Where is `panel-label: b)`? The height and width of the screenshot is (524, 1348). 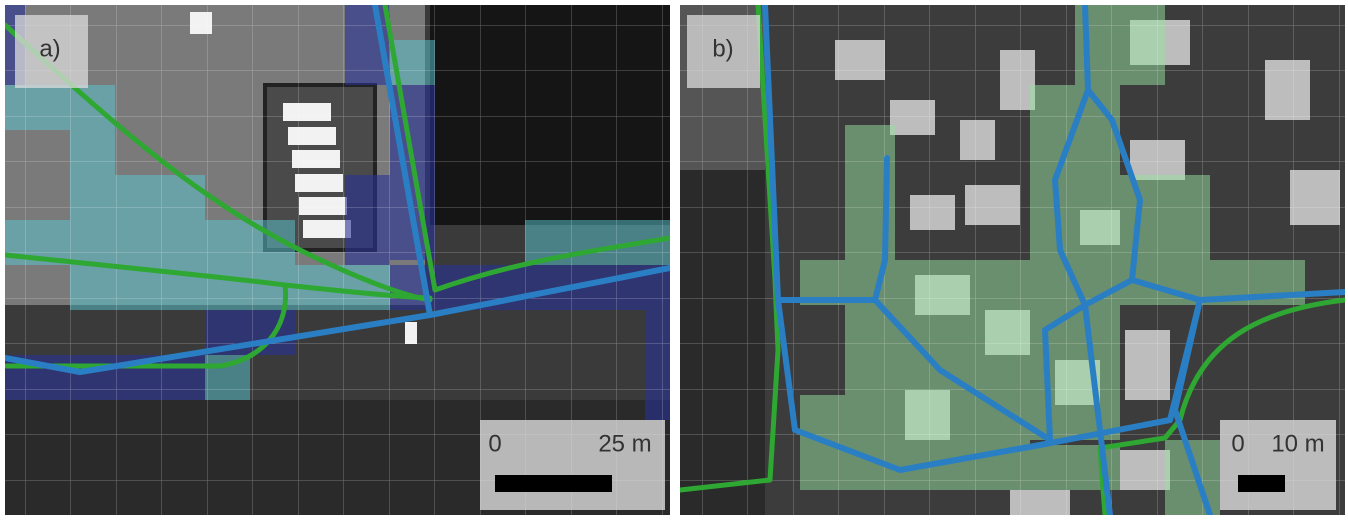
panel-label: b) is located at coordinates (722, 48).